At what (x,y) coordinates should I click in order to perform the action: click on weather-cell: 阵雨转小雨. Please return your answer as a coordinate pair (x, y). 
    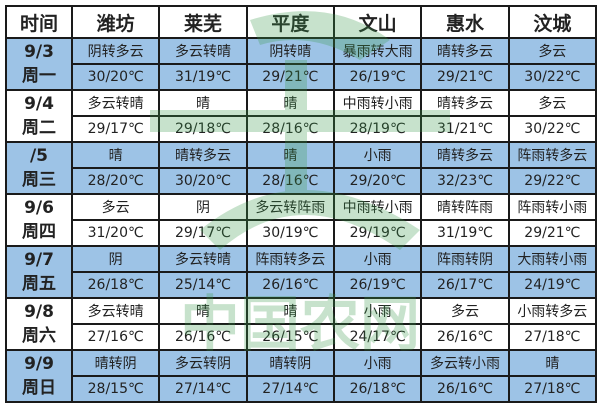
    Looking at the image, I should click on (552, 207).